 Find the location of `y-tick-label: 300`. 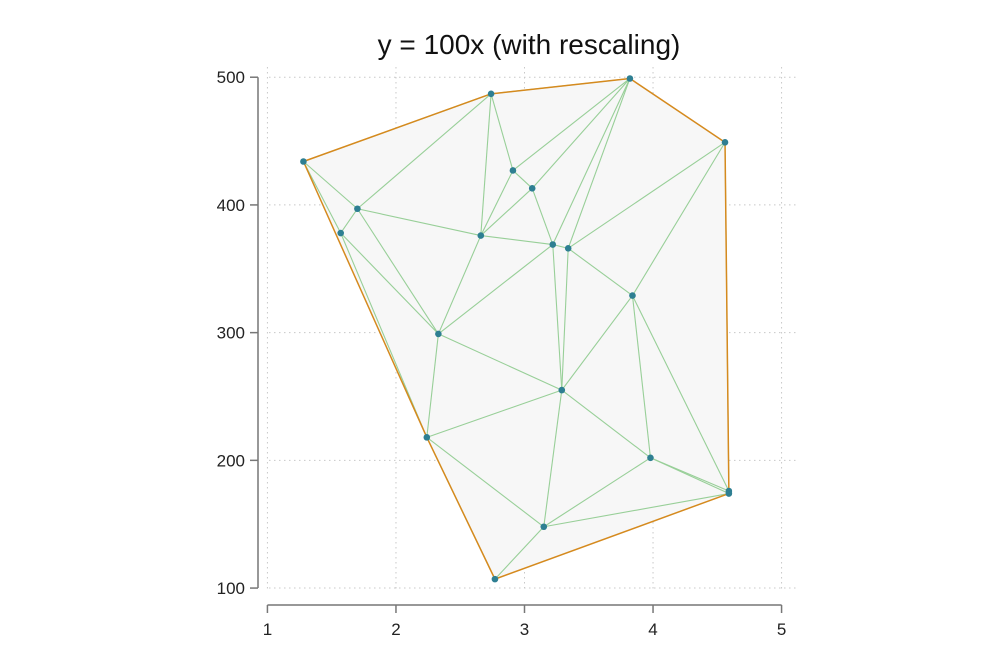

y-tick-label: 300 is located at coordinates (231, 333).